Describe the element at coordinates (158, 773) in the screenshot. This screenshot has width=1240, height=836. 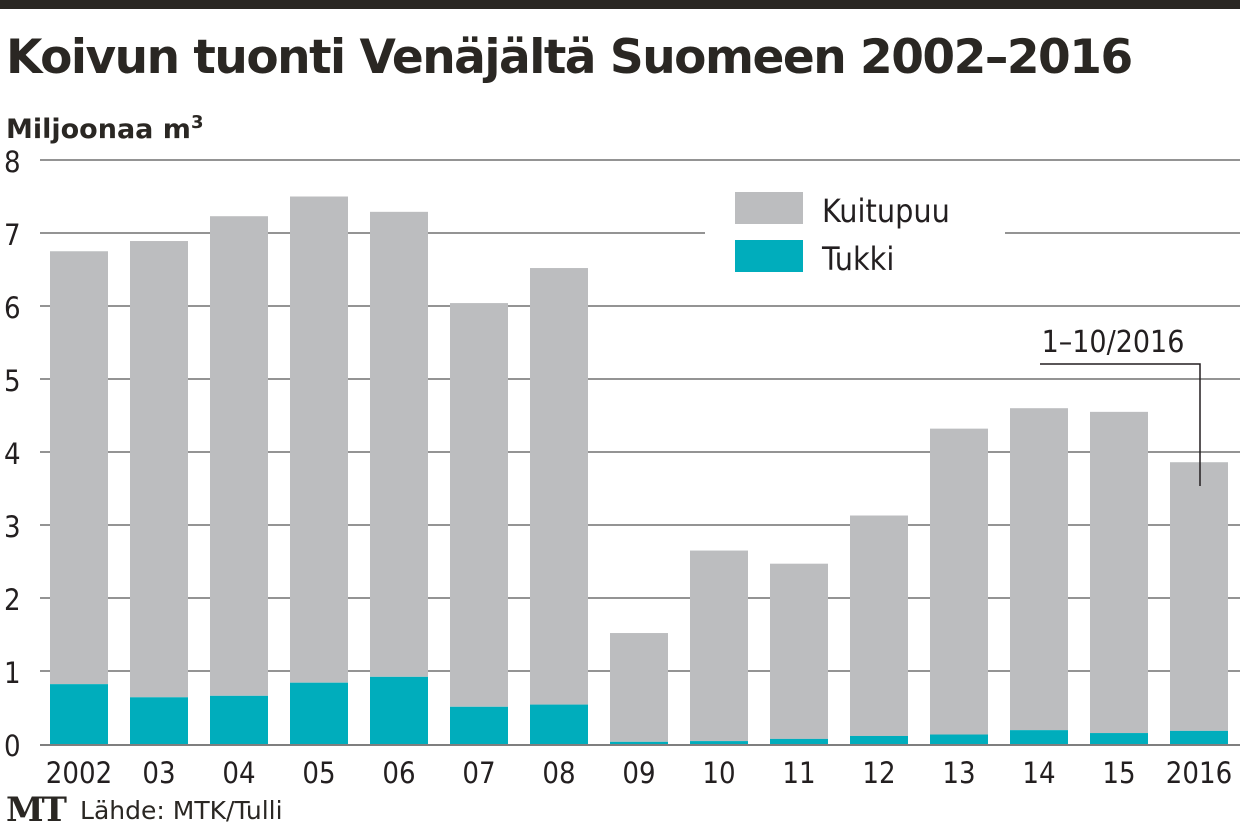
I see `x-tick-label: 03` at that location.